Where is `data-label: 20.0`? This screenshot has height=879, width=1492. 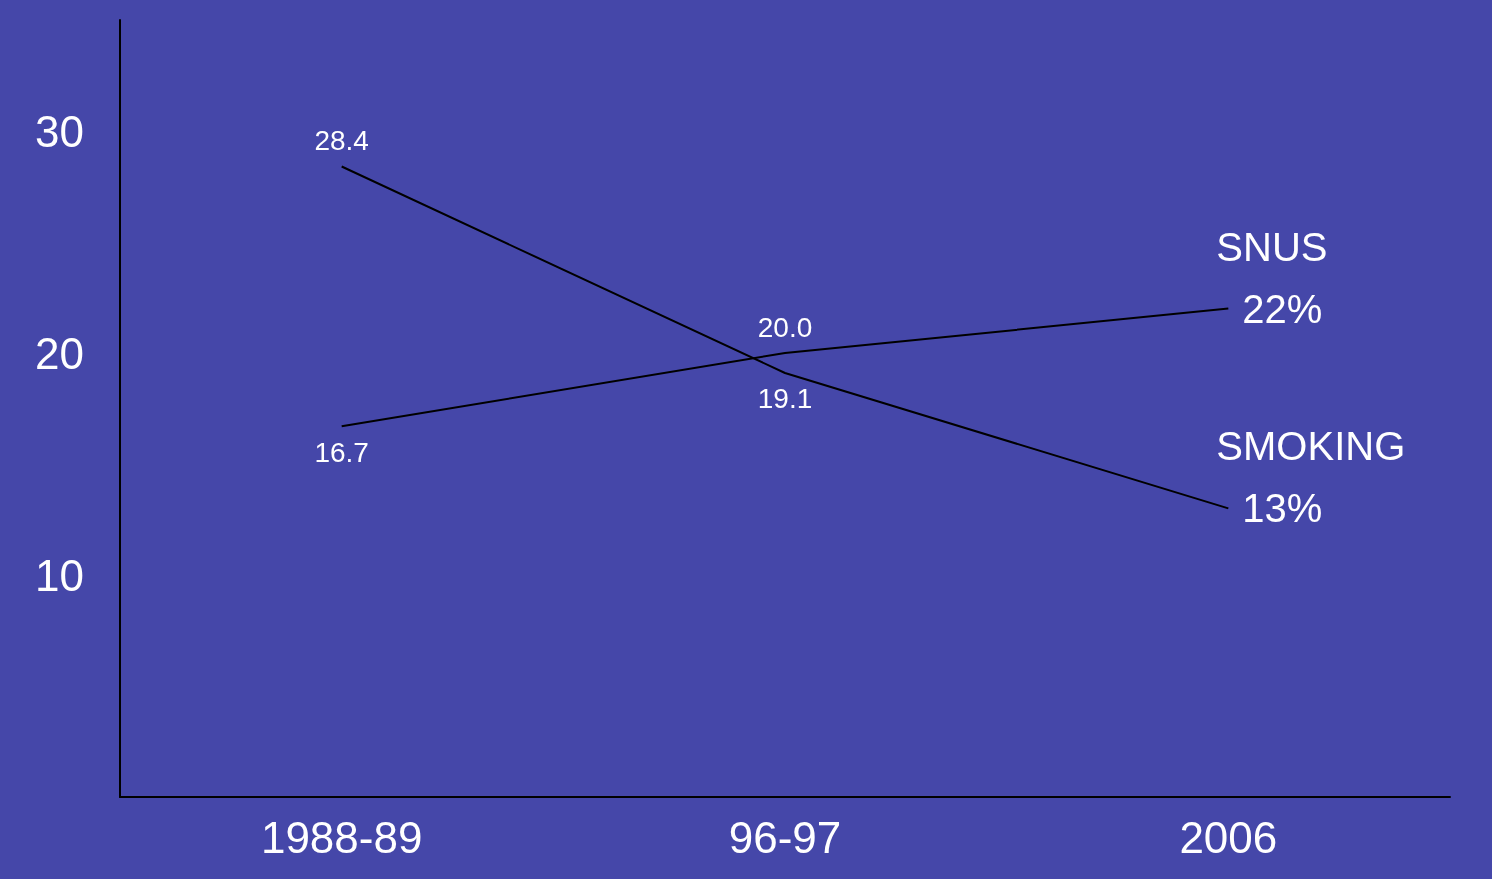 data-label: 20.0 is located at coordinates (785, 327).